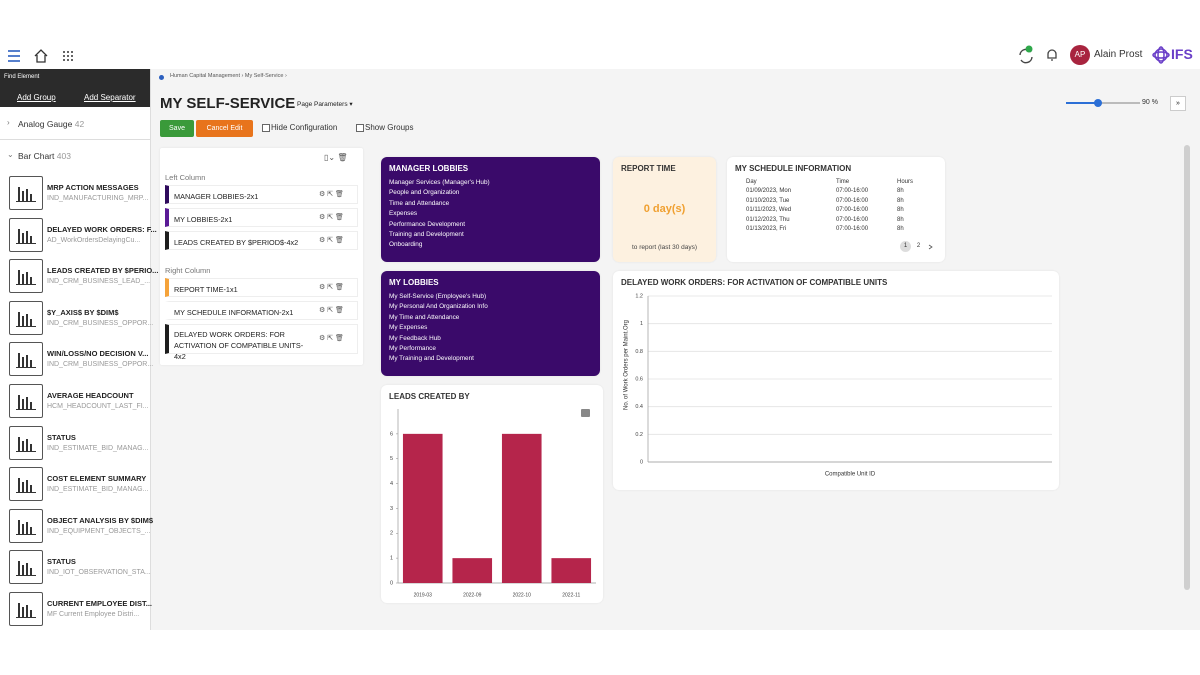 Image resolution: width=1200 pixels, height=675 pixels. I want to click on collapse-button: », so click(1178, 103).